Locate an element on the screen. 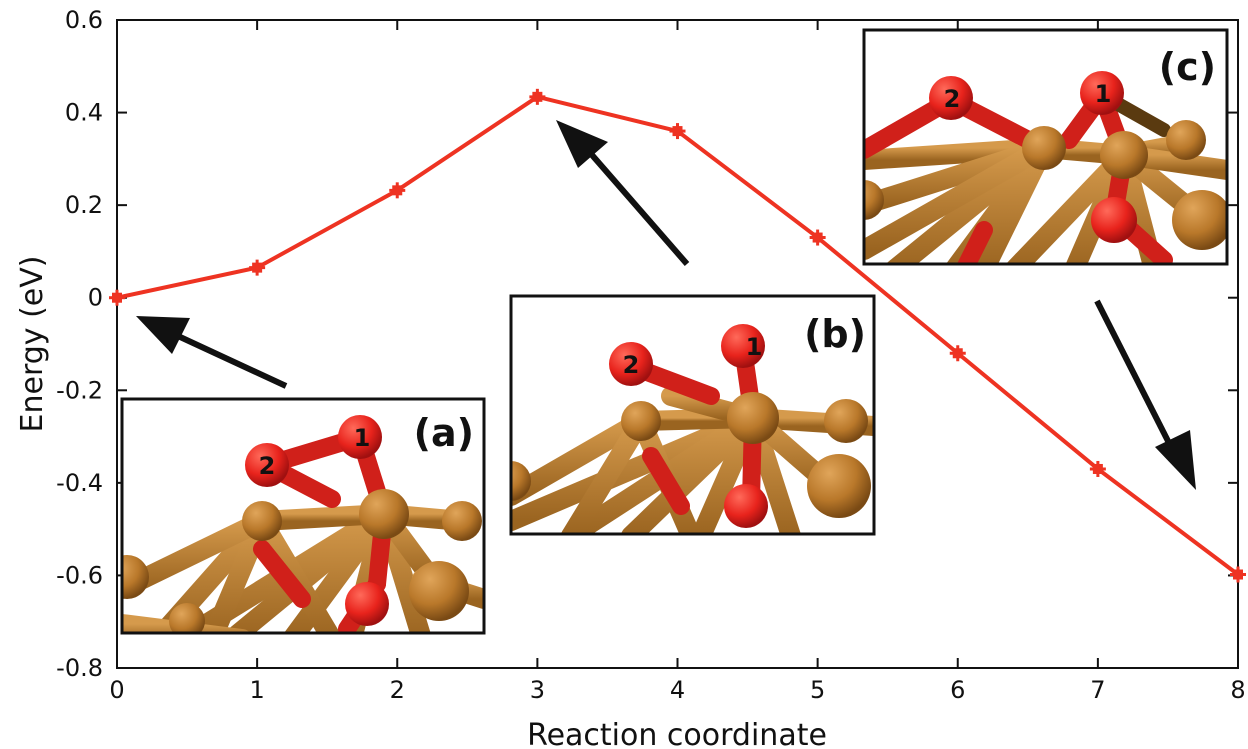 The image size is (1248, 749). inset-b: 2 1 (b) is located at coordinates (692, 415).